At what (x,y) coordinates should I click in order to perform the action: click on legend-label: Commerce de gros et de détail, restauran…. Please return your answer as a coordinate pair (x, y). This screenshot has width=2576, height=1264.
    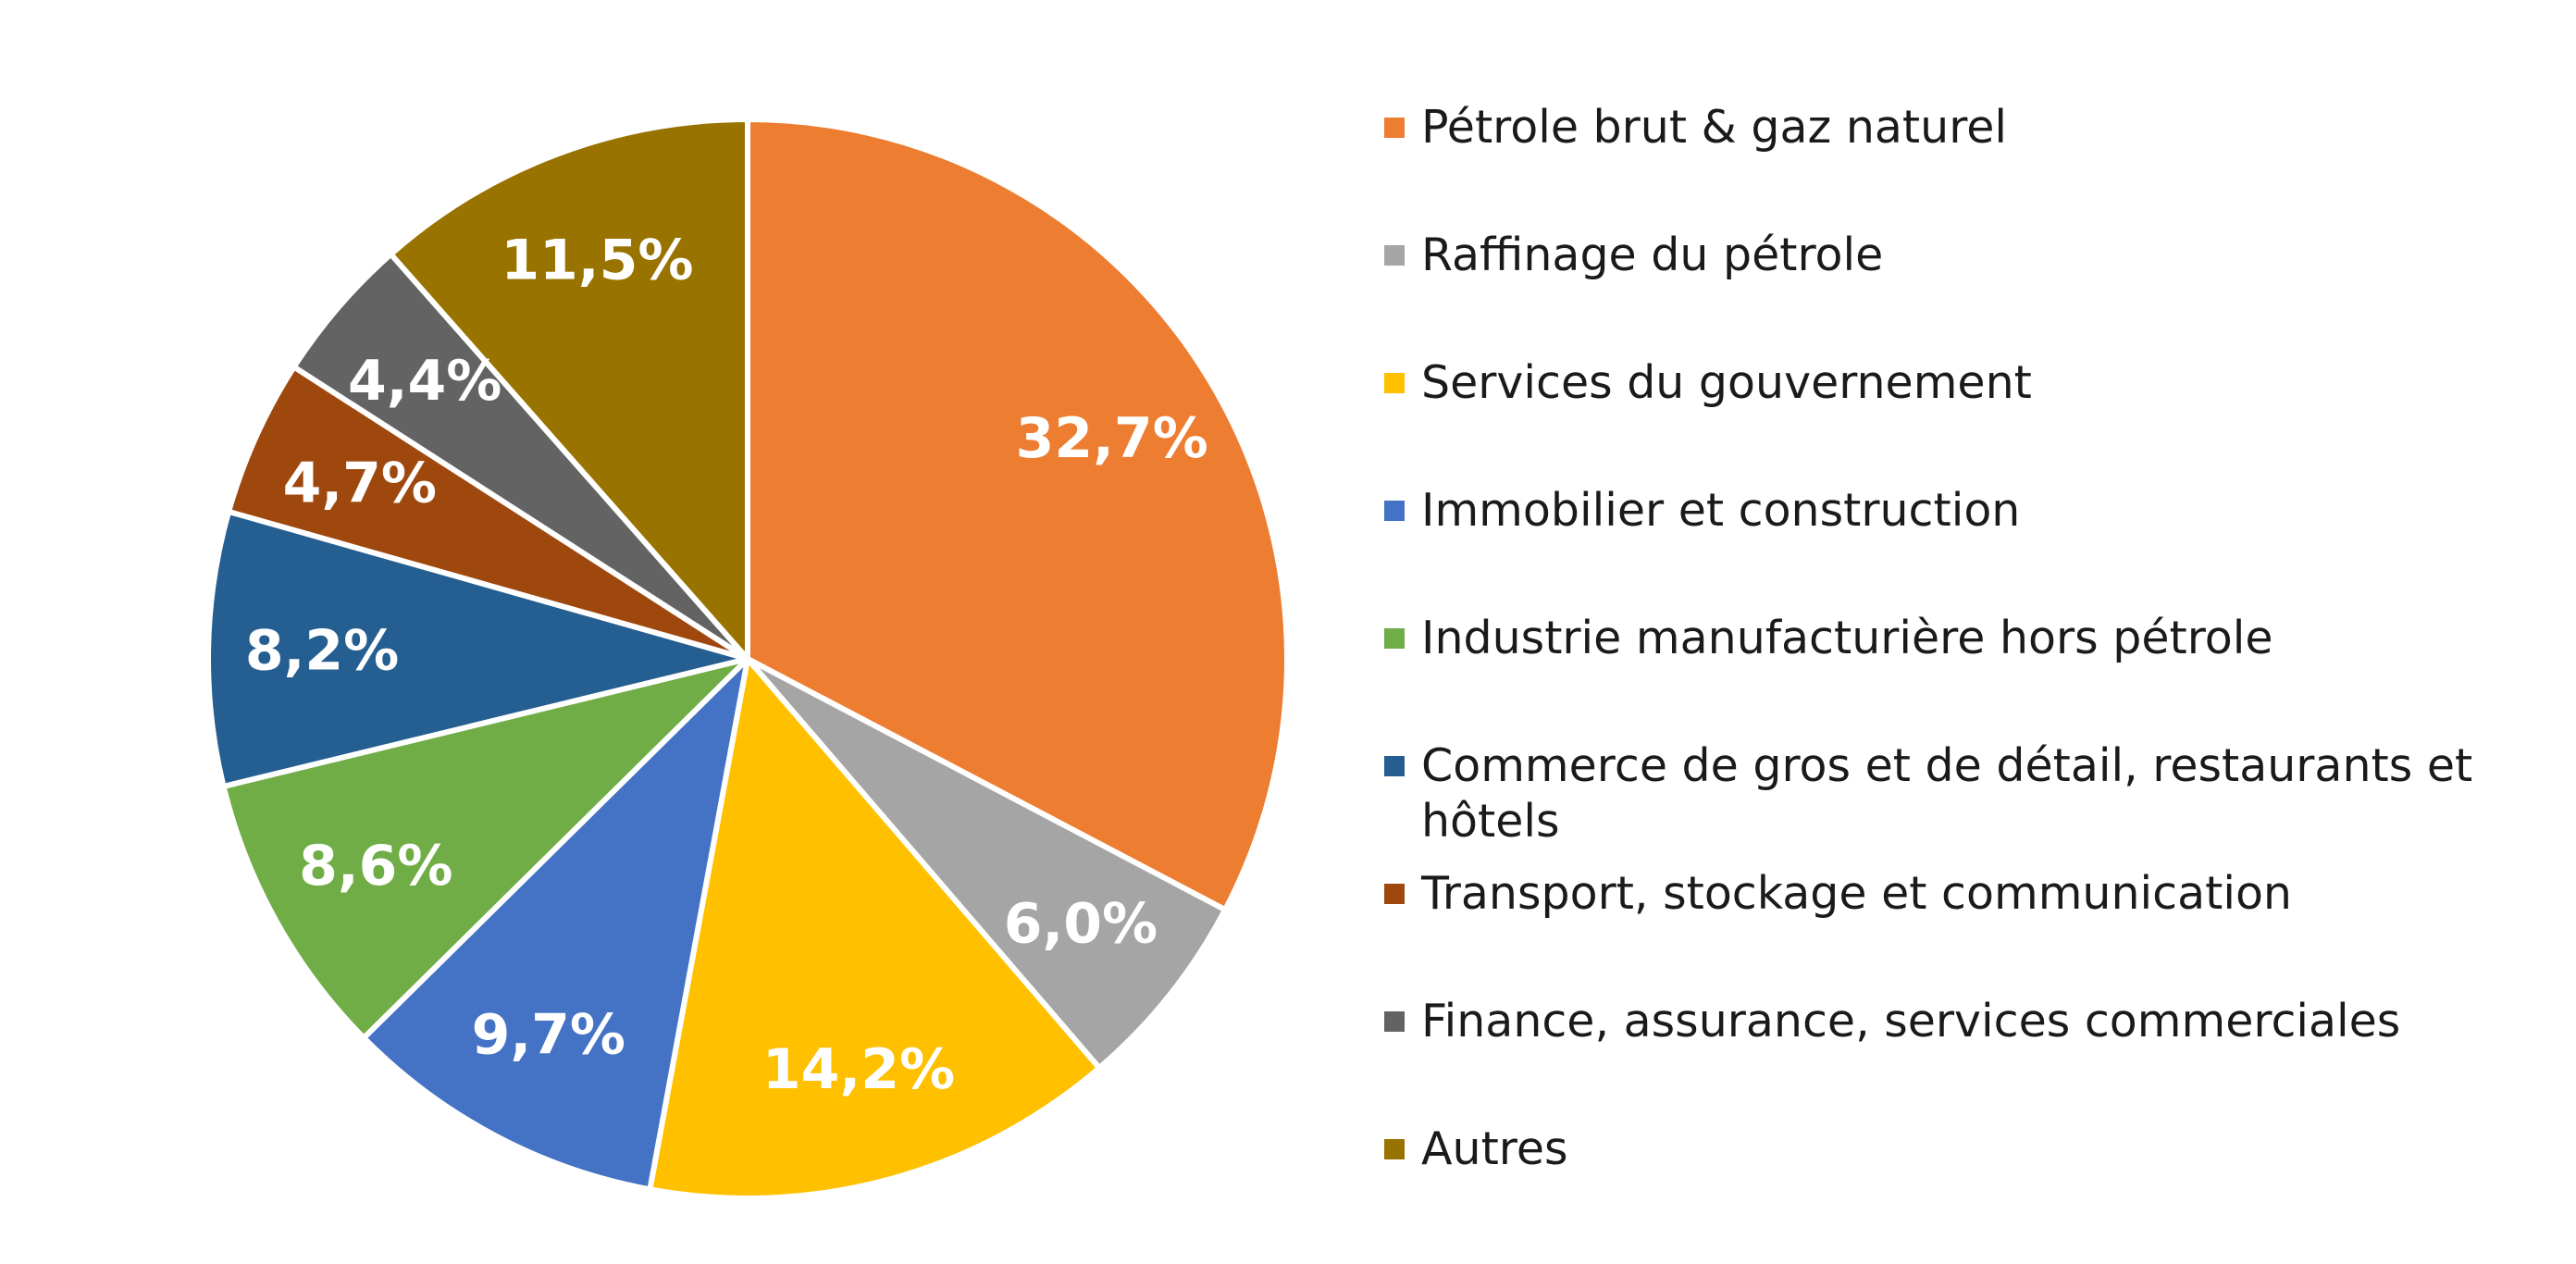
    Looking at the image, I should click on (1947, 793).